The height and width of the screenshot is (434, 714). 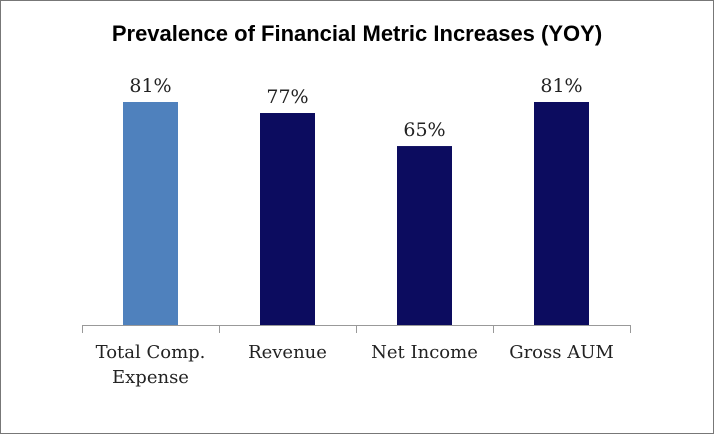 What do you see at coordinates (424, 130) in the screenshot?
I see `value-label: 65%` at bounding box center [424, 130].